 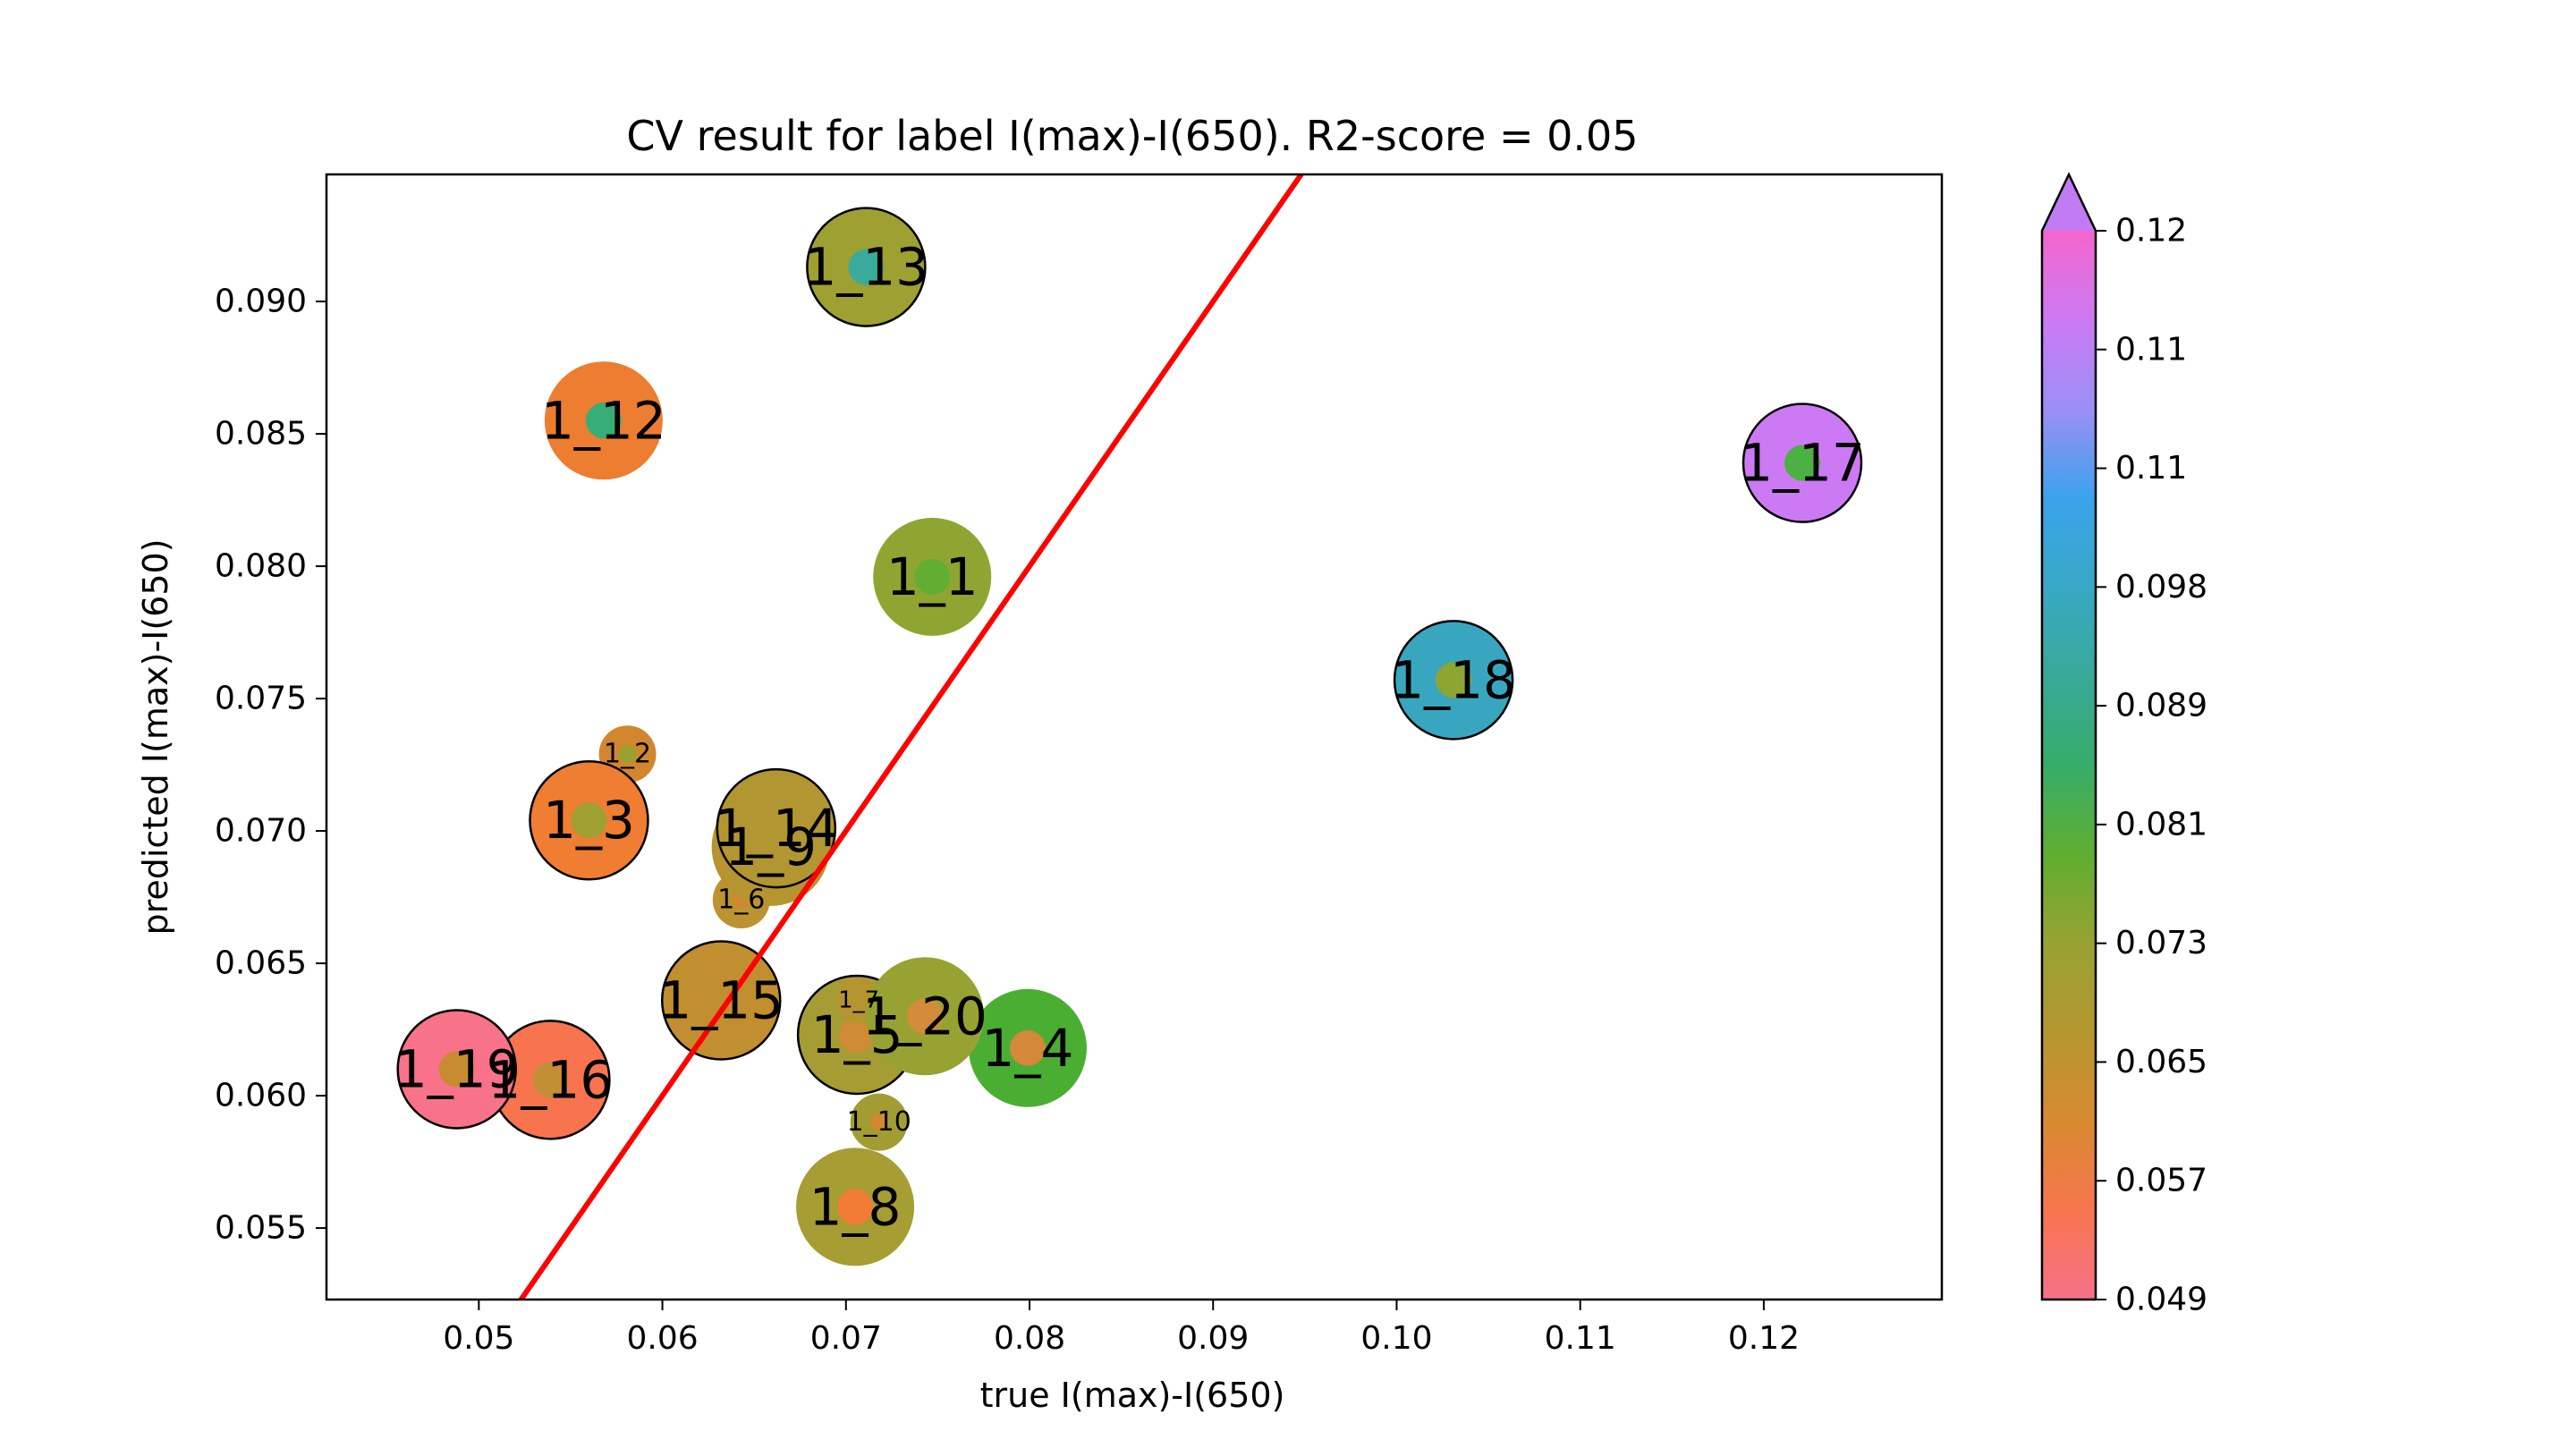 What do you see at coordinates (741, 900) in the screenshot?
I see `point-label: 1_6` at bounding box center [741, 900].